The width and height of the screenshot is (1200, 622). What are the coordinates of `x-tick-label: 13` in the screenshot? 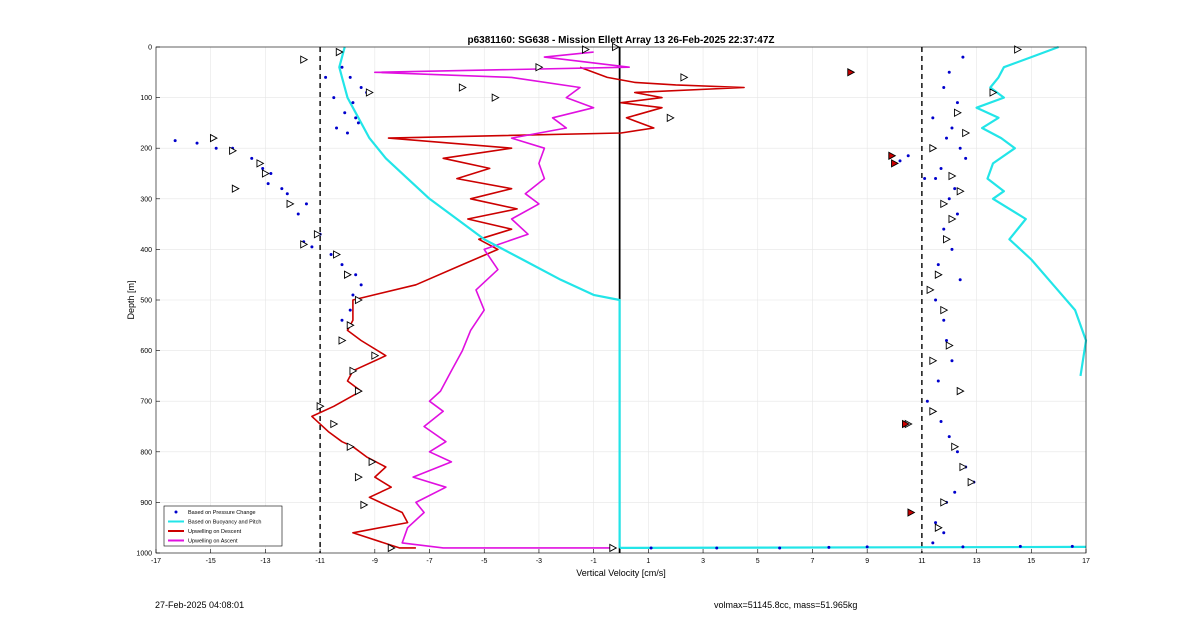 It's located at (977, 561).